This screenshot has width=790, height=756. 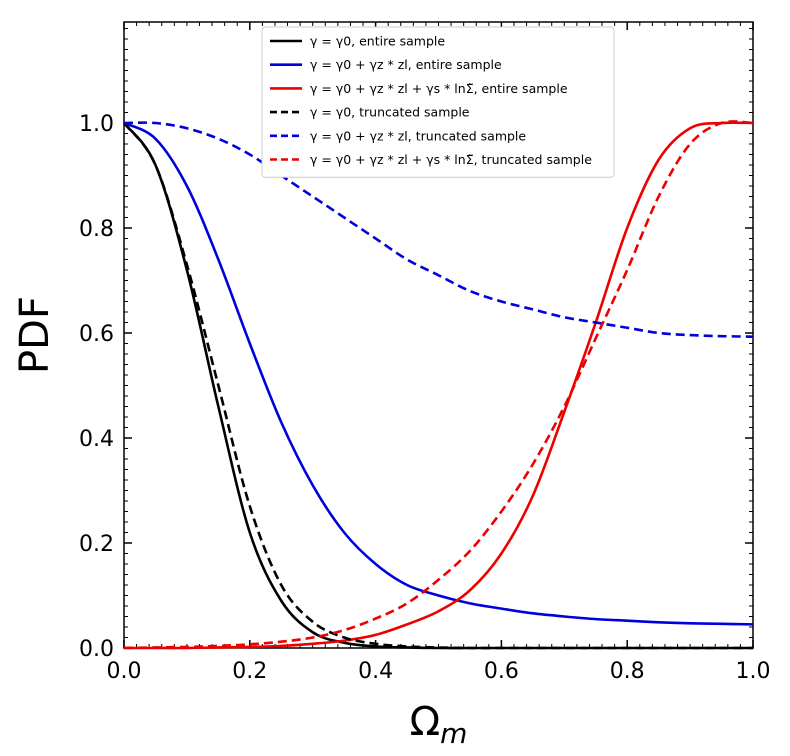 What do you see at coordinates (377, 41) in the screenshot?
I see `legend-label: γ = γ0, entire sample` at bounding box center [377, 41].